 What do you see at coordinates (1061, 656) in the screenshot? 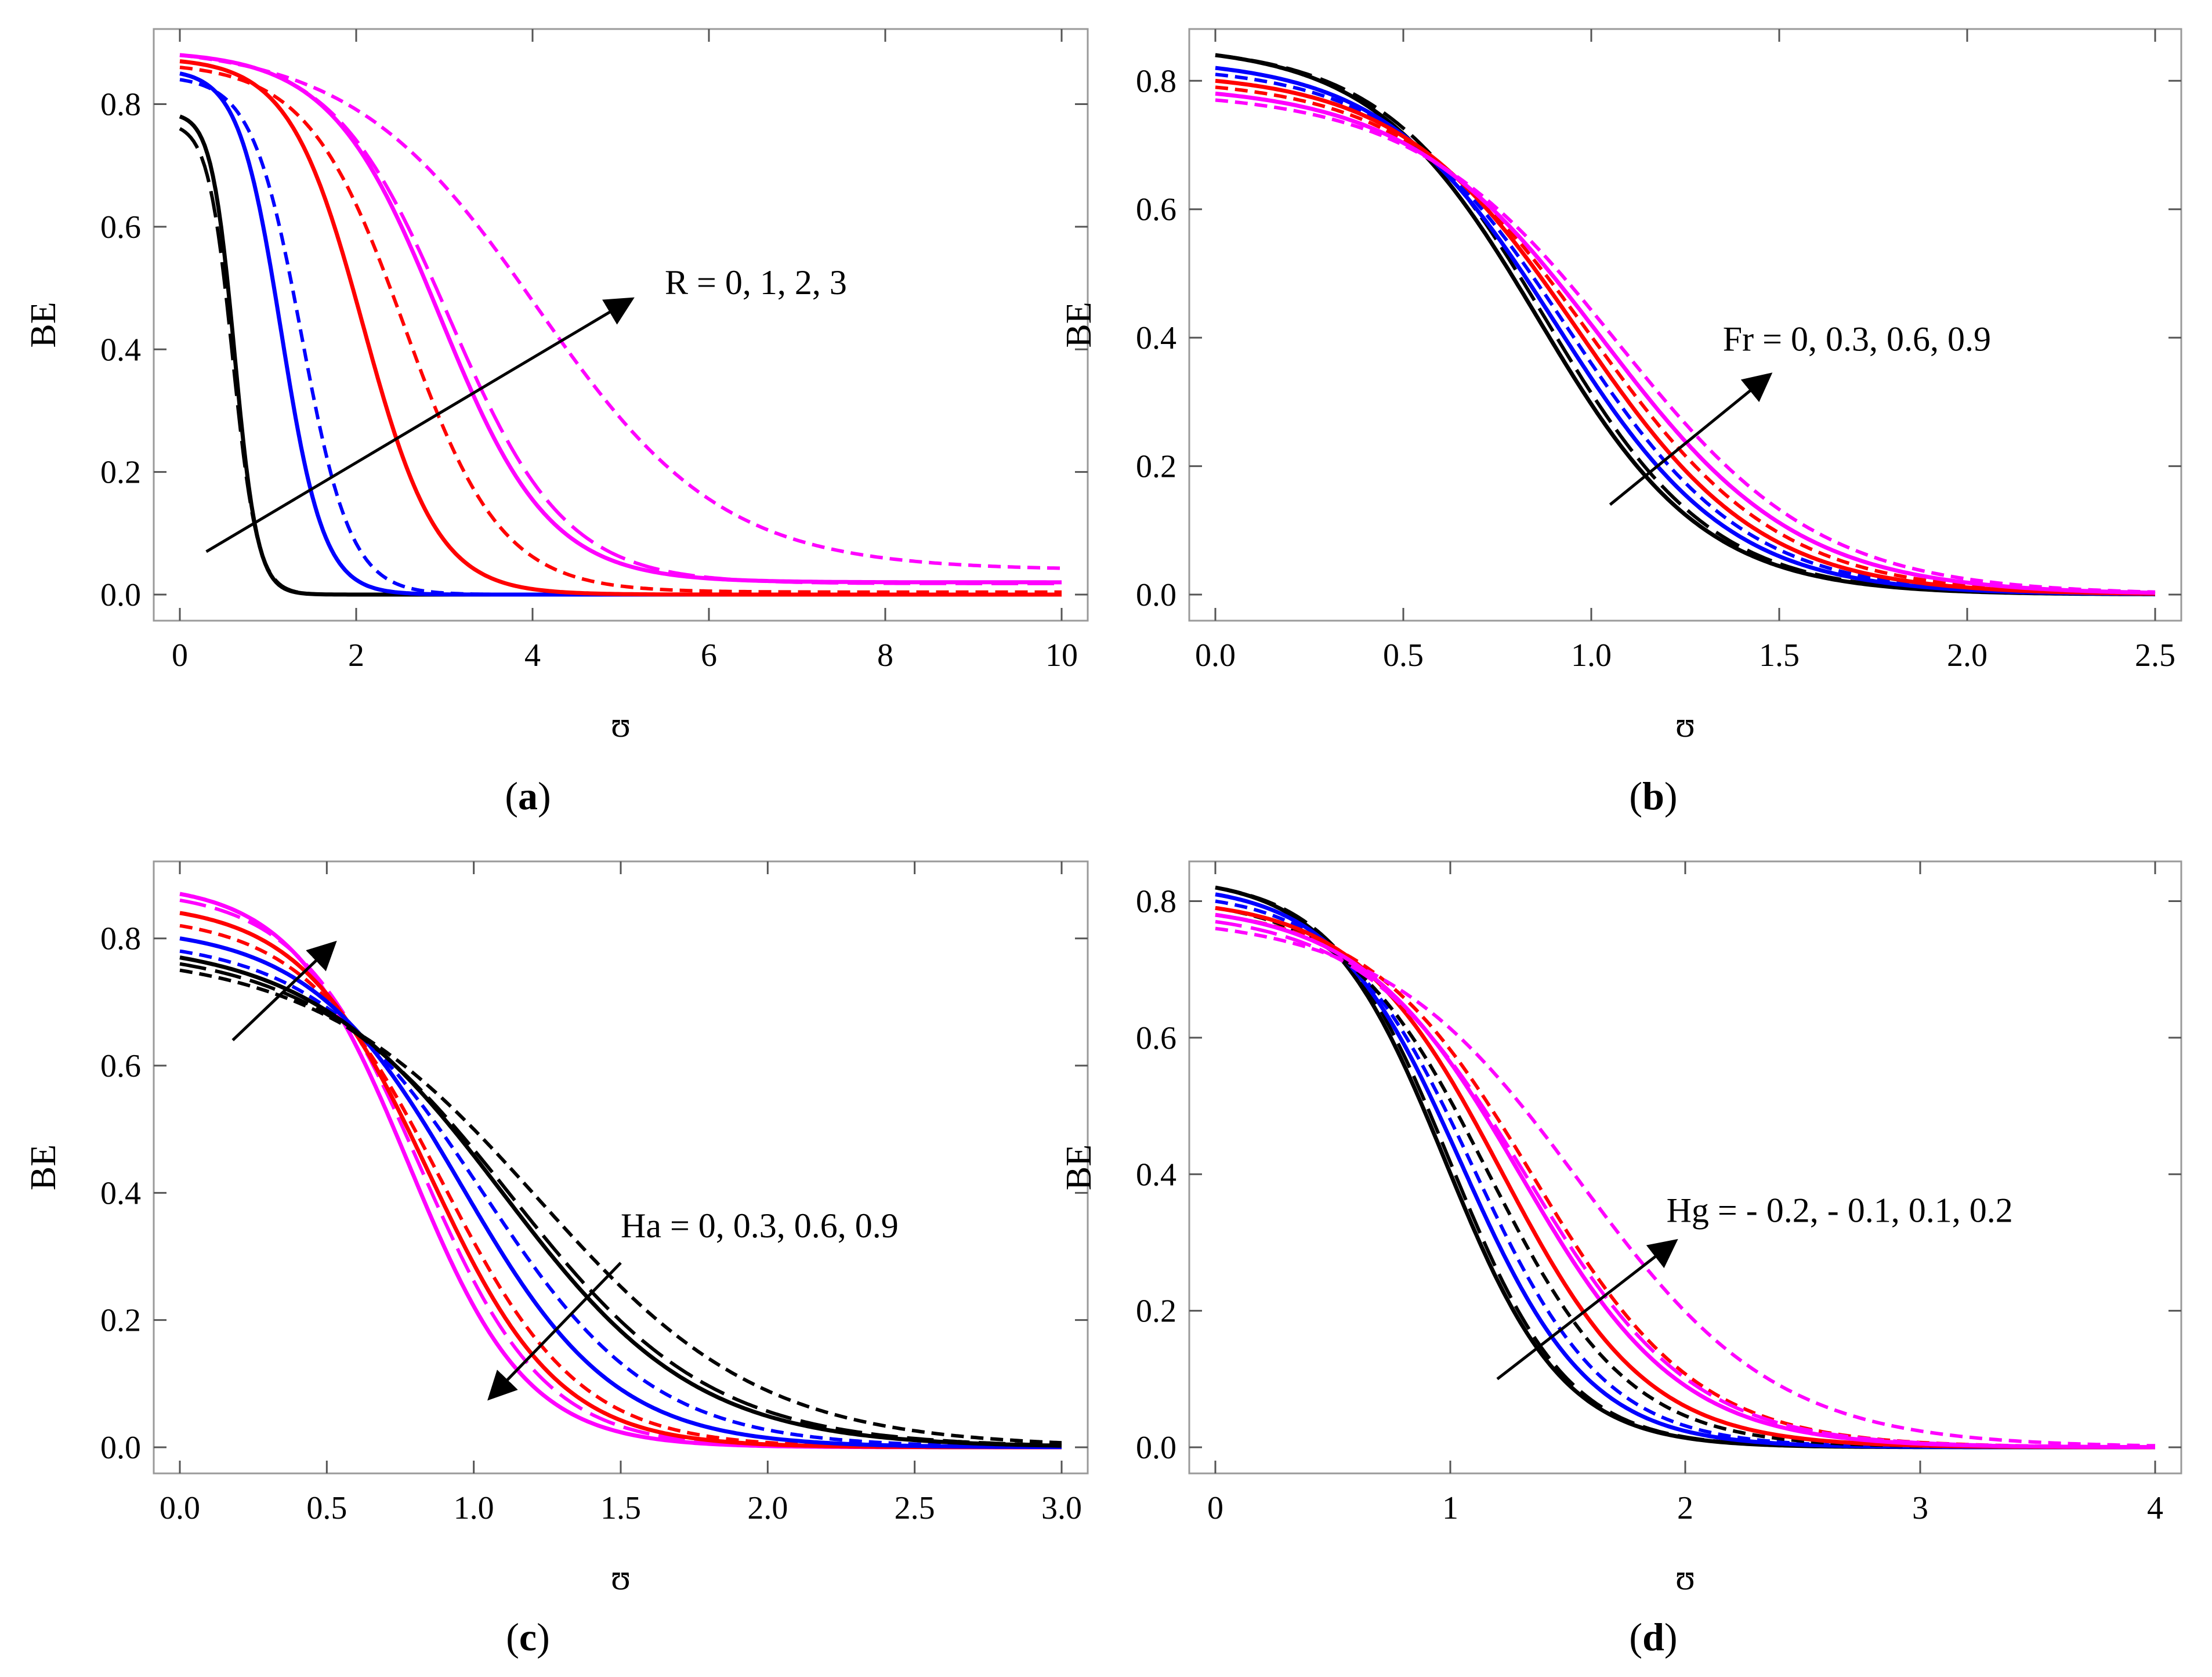
I see `x-tick-label: 10` at bounding box center [1061, 656].